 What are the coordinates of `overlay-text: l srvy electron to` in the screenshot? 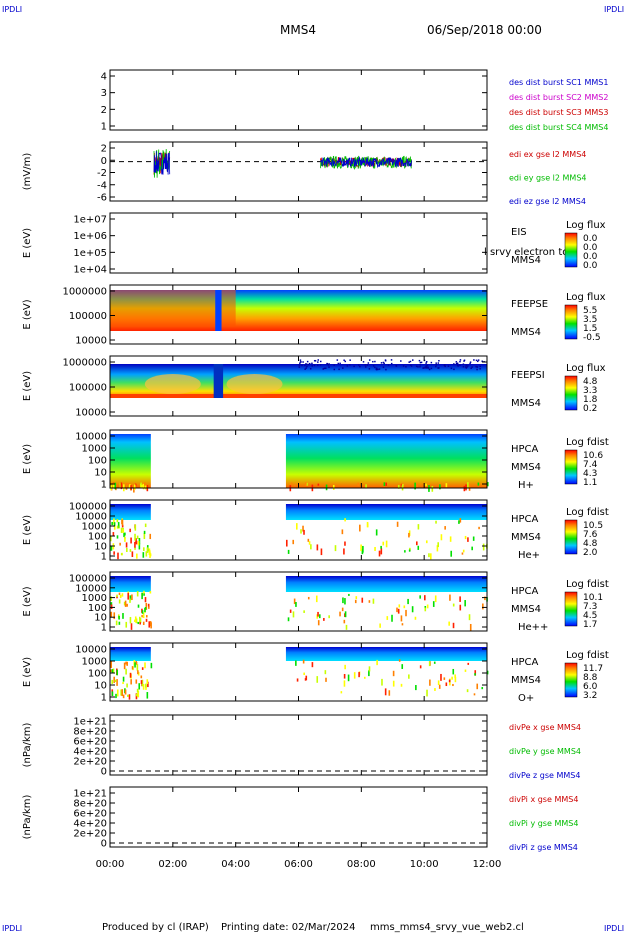 It's located at (526, 252).